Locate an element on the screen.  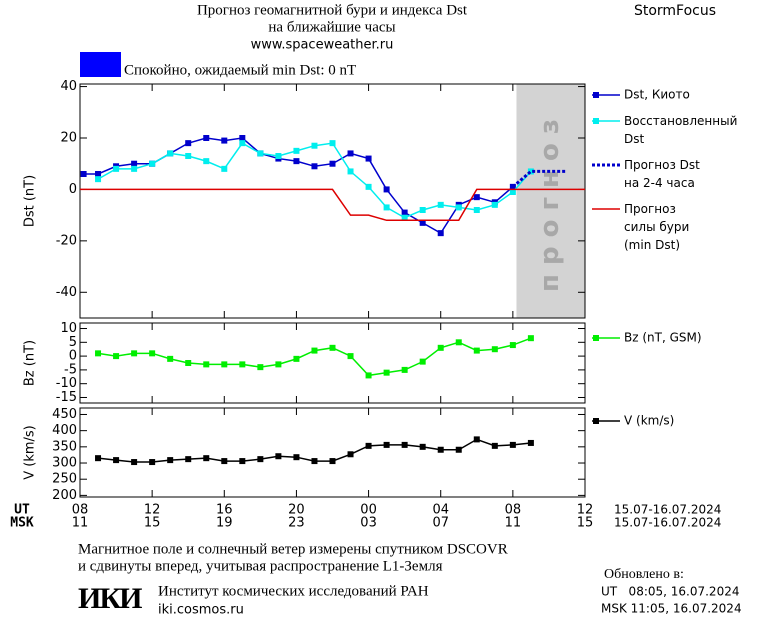
plot-frame is located at coordinates (332, 363).